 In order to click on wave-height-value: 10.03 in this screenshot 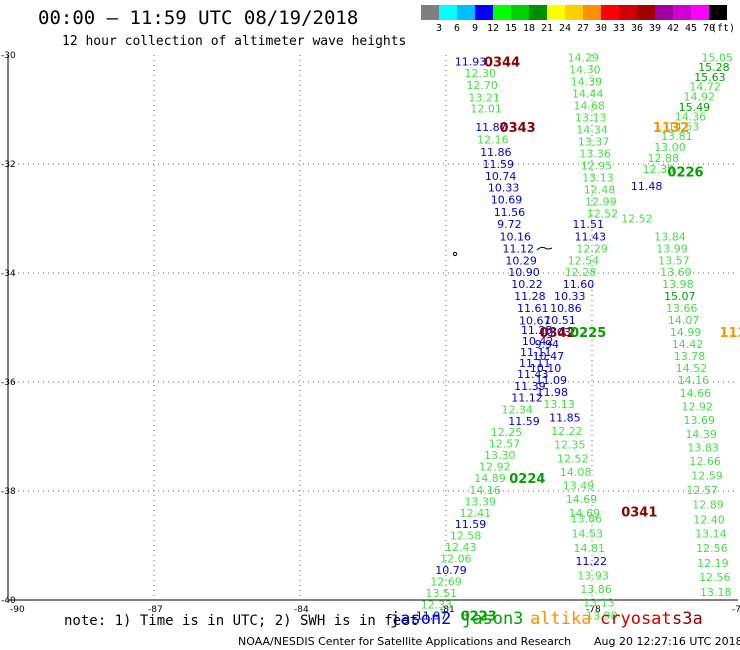, I will do `click(555, 332)`.